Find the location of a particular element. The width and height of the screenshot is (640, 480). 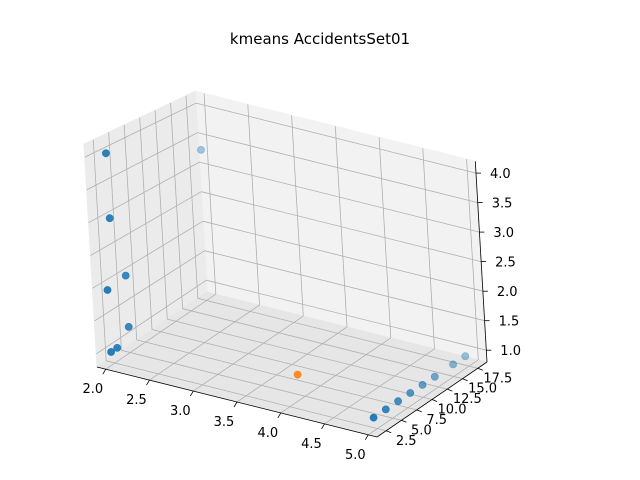

y-tick-label: 5.0 is located at coordinates (421, 430).